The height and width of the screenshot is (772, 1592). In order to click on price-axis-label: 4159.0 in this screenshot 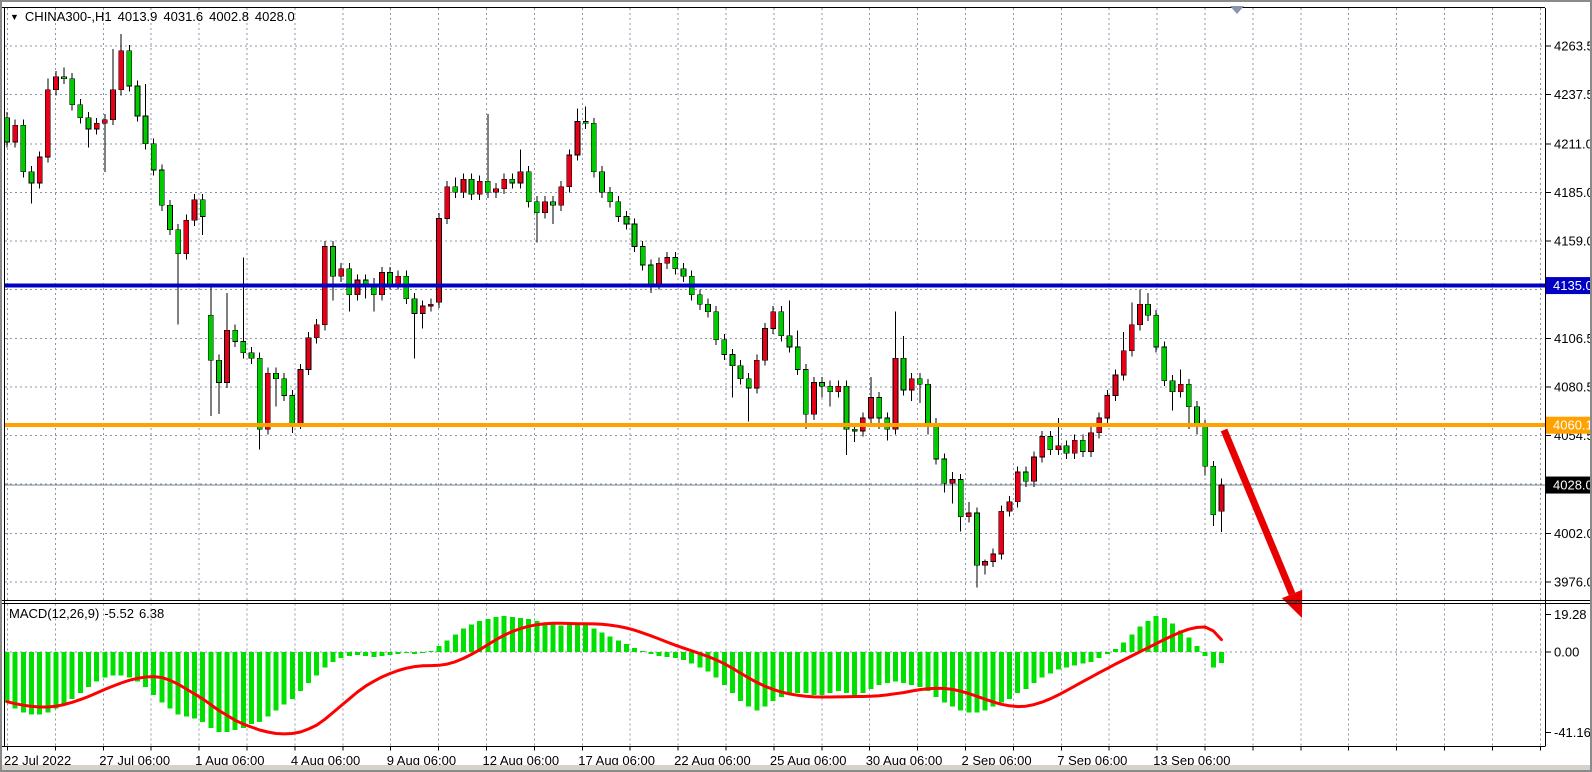, I will do `click(1573, 240)`.